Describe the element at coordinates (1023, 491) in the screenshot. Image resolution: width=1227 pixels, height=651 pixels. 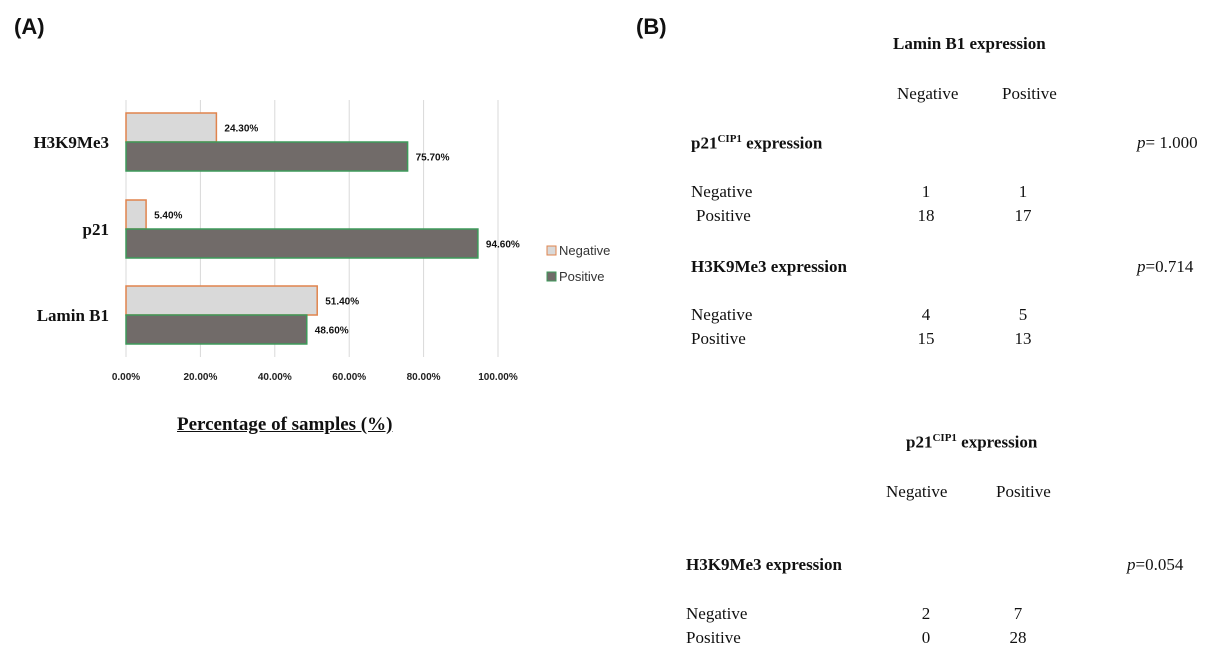
I see `table2-col-positive: Positive` at that location.